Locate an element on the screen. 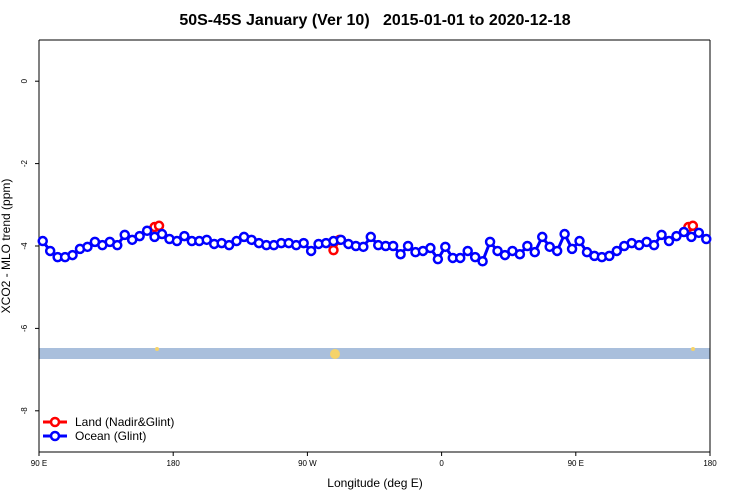  x-axis-label: Longitude (deg E) is located at coordinates (374, 483).